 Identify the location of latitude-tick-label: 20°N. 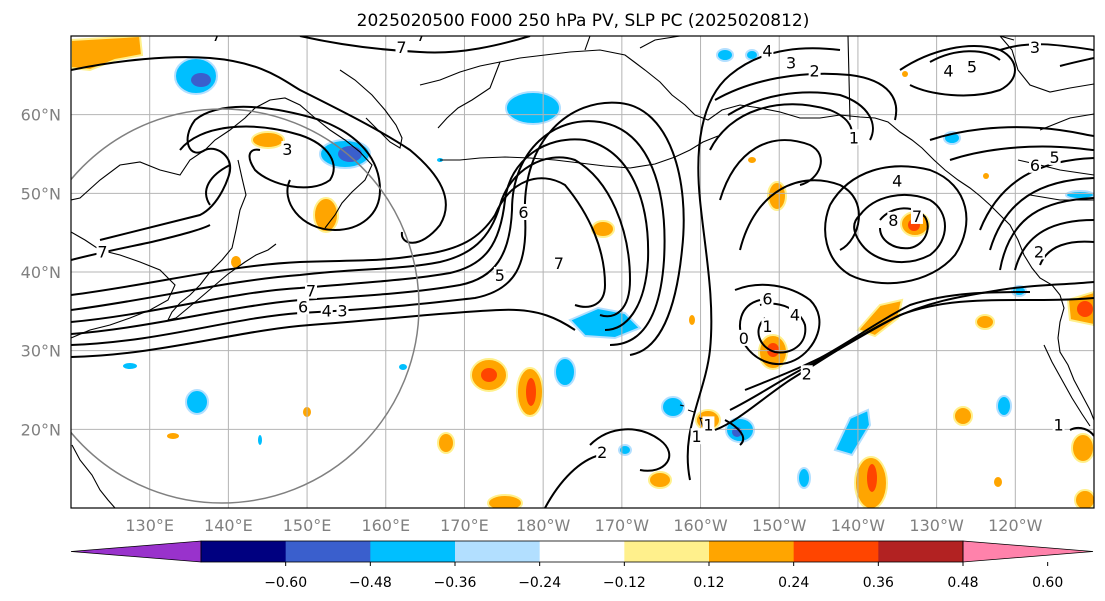
(41, 429).